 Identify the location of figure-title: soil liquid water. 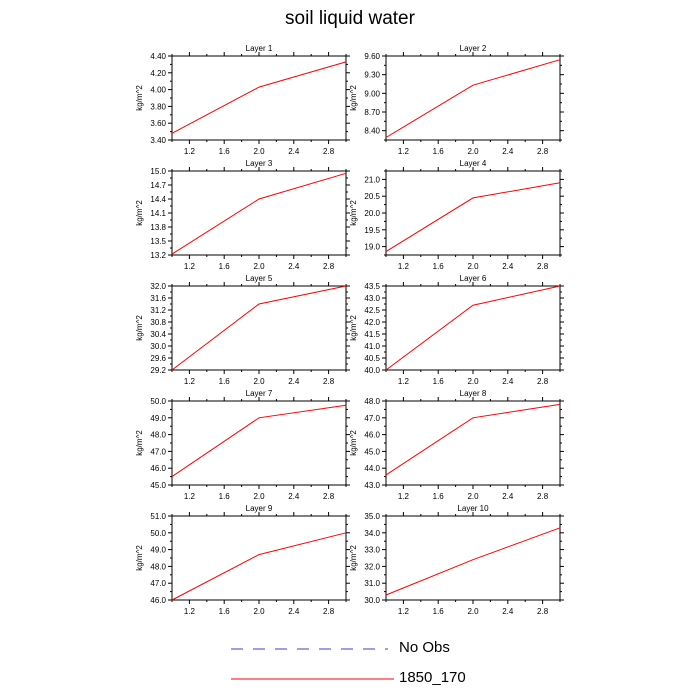
(350, 18).